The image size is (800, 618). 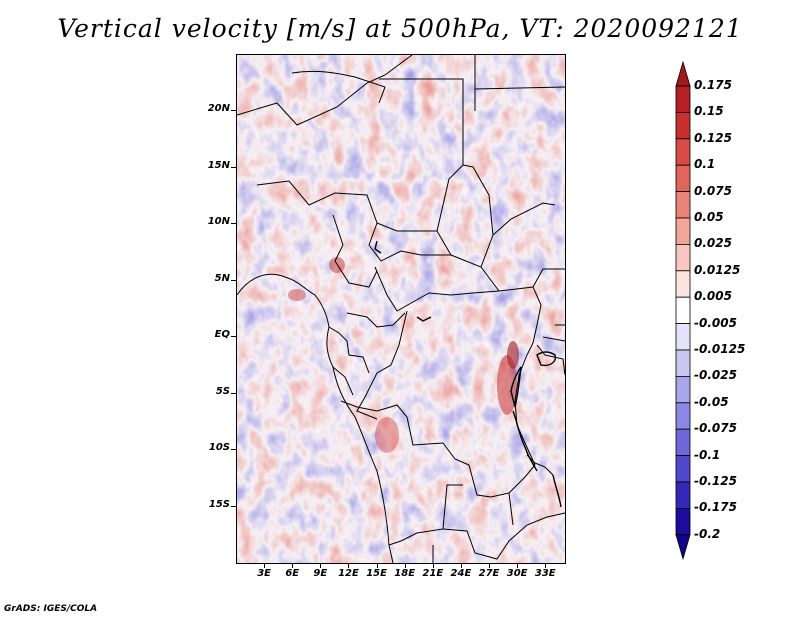 What do you see at coordinates (709, 111) in the screenshot?
I see `colorbar-label: 0.15` at bounding box center [709, 111].